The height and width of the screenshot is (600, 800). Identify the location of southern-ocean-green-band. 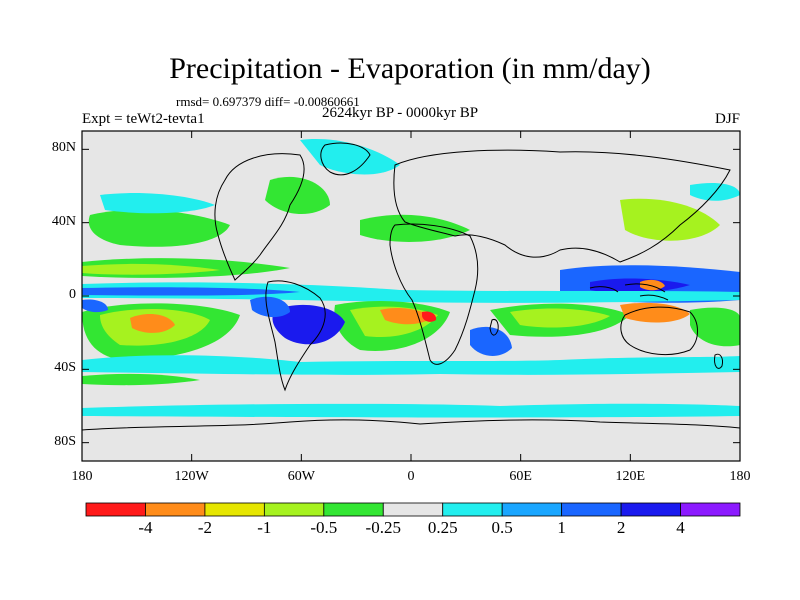
(141, 379).